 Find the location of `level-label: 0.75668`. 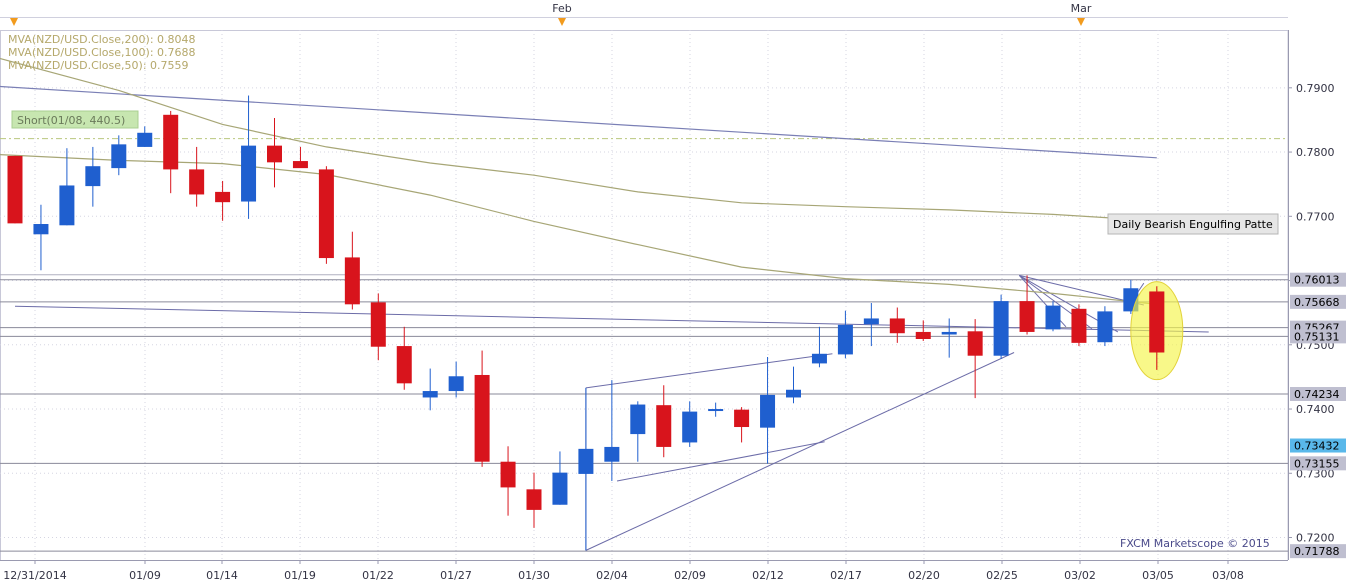

level-label: 0.75668 is located at coordinates (1317, 302).